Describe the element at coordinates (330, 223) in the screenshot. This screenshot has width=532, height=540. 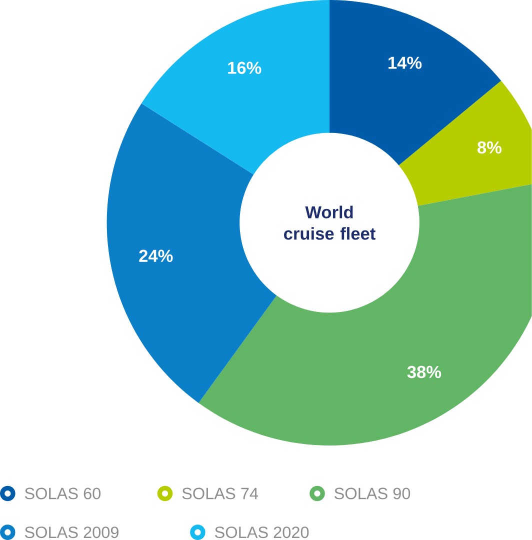
I see `text: World cruise fleet` at that location.